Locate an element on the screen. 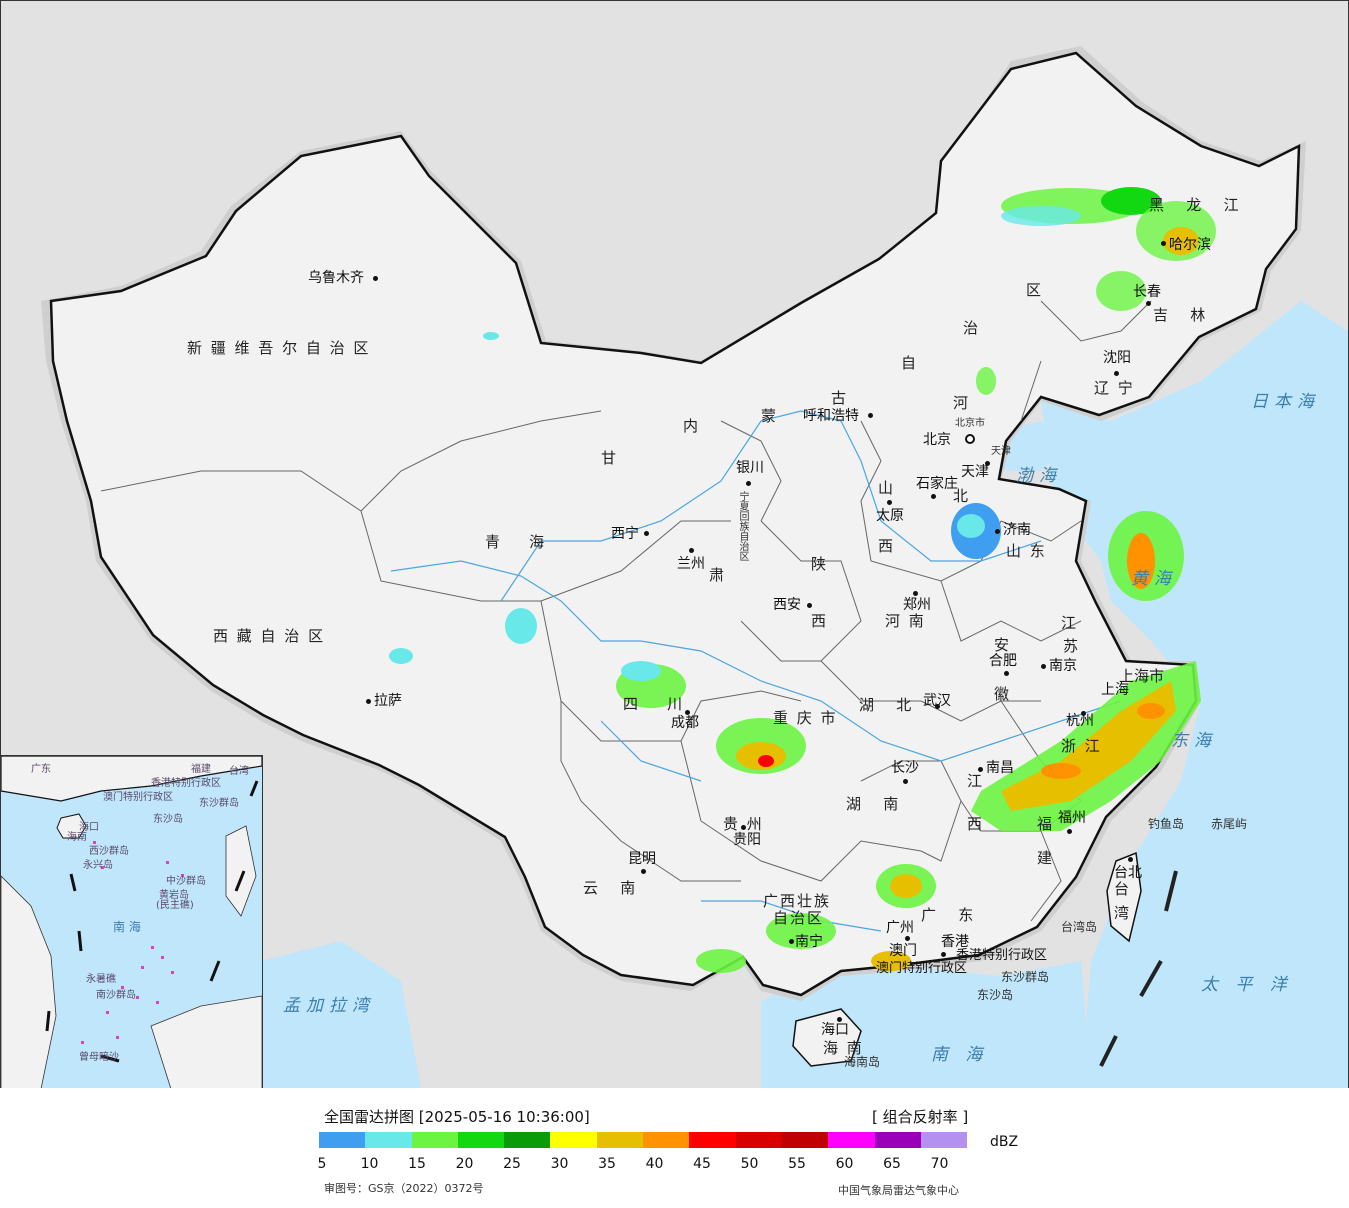 This screenshot has height=1208, width=1349. city-changchun: 长春 is located at coordinates (1147, 292).